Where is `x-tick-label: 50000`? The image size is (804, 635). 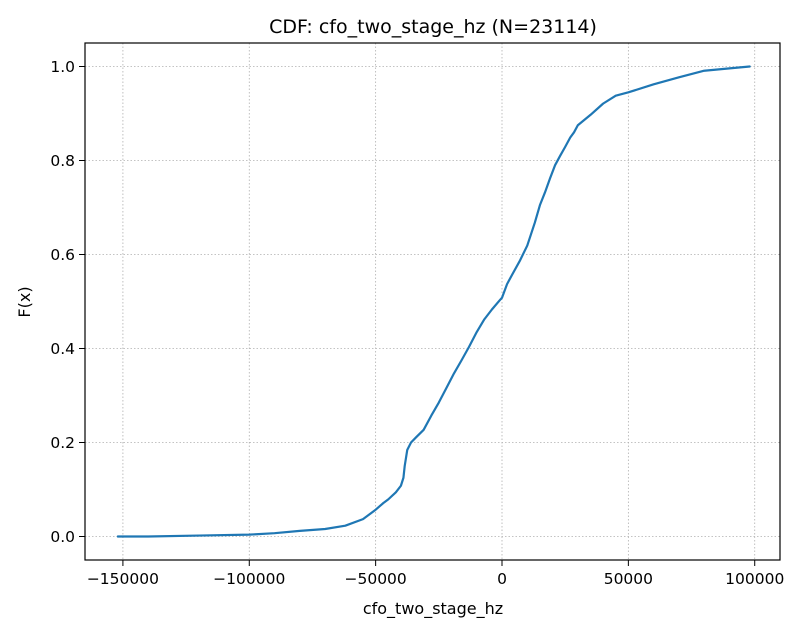 x-tick-label: 50000 is located at coordinates (628, 579).